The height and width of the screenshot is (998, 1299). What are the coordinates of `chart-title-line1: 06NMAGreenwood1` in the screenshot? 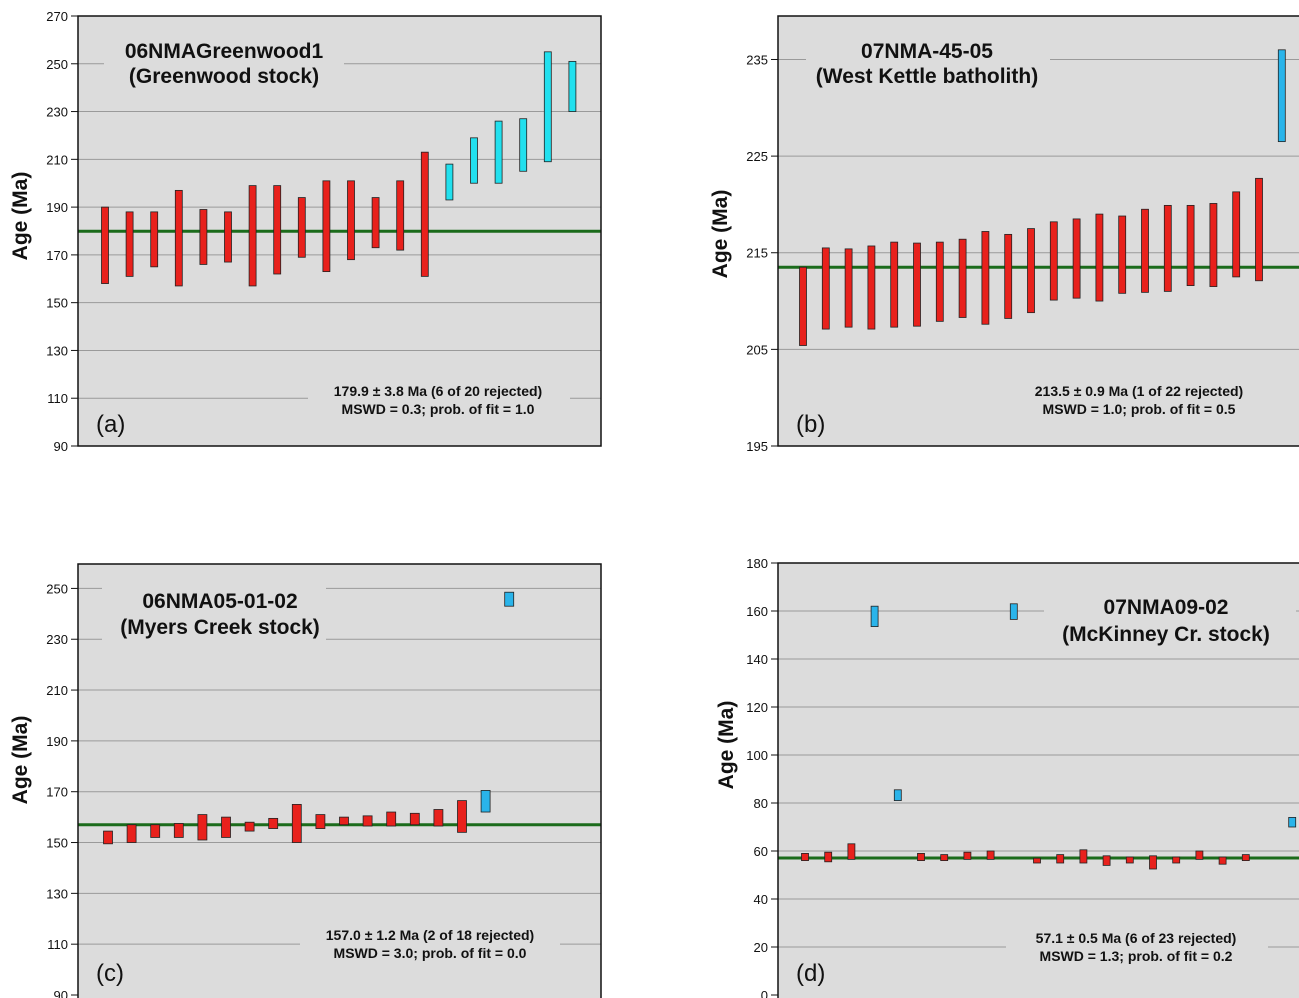 It's located at (224, 51).